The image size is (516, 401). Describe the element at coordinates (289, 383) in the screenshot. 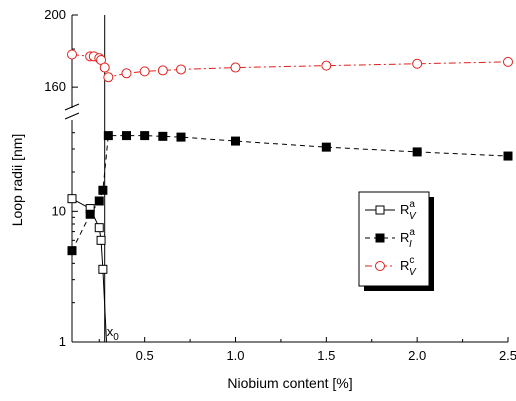

I see `x-axis-label: Niobium content [%]` at that location.